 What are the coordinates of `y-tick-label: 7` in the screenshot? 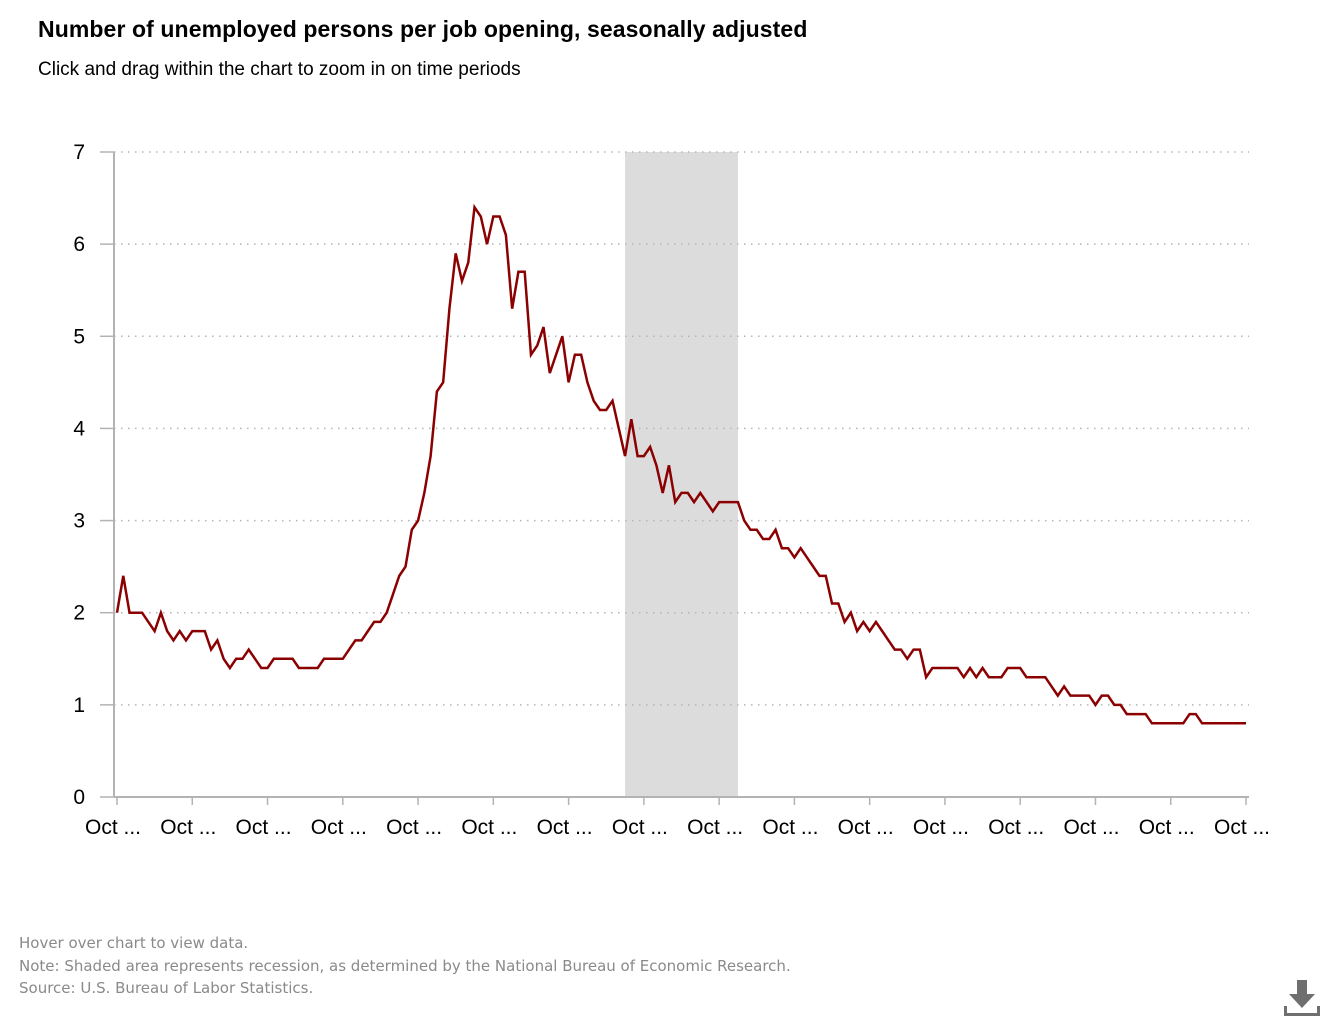 It's located at (79, 152).